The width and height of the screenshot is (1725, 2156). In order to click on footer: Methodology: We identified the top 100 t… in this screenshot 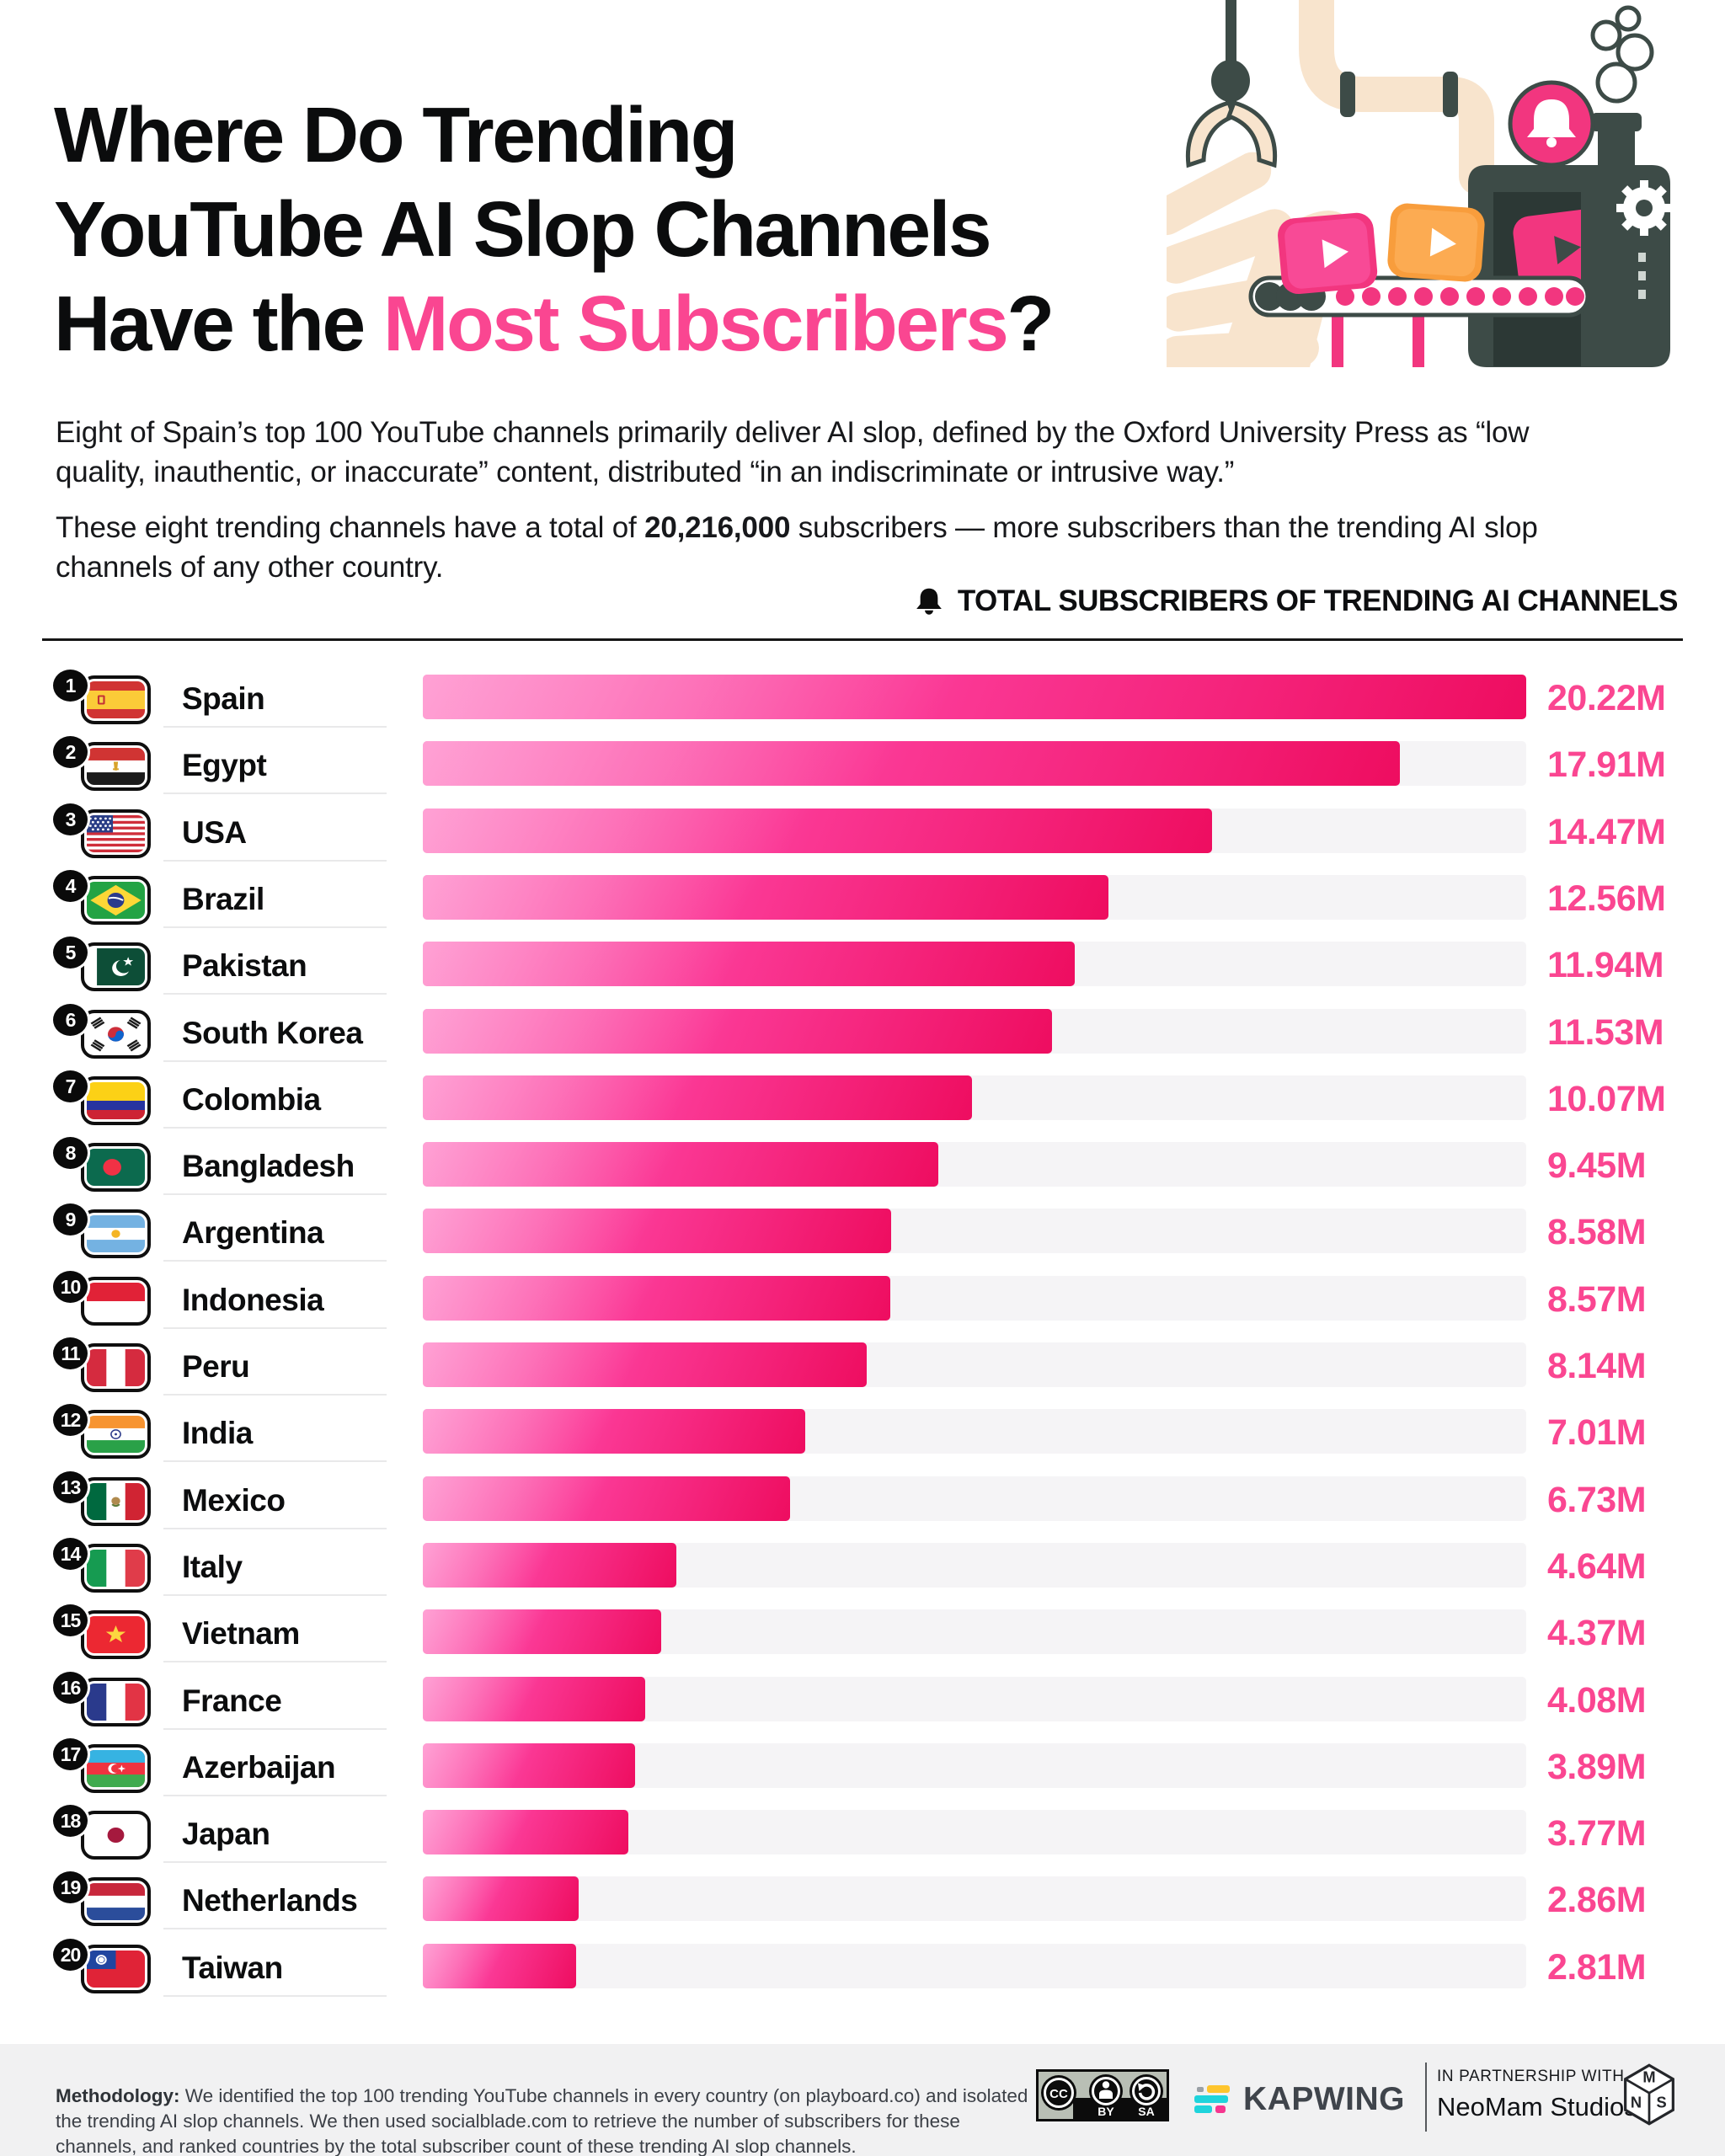, I will do `click(862, 2100)`.